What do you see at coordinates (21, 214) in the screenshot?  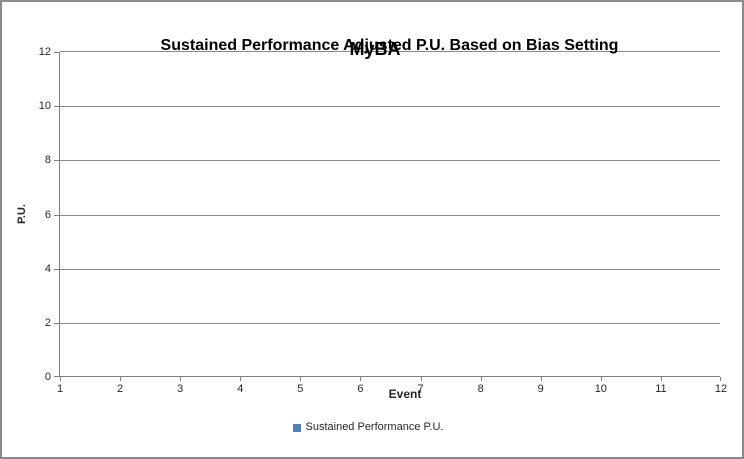 I see `y-axis-title: P.U.` at bounding box center [21, 214].